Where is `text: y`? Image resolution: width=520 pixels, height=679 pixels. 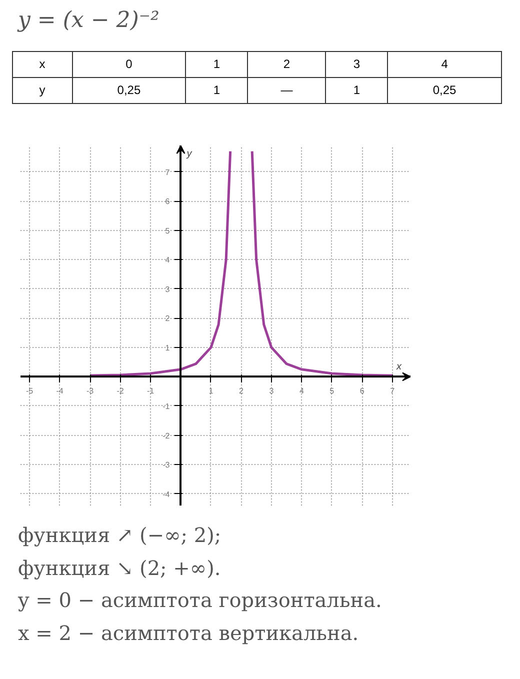
text: y is located at coordinates (42, 91).